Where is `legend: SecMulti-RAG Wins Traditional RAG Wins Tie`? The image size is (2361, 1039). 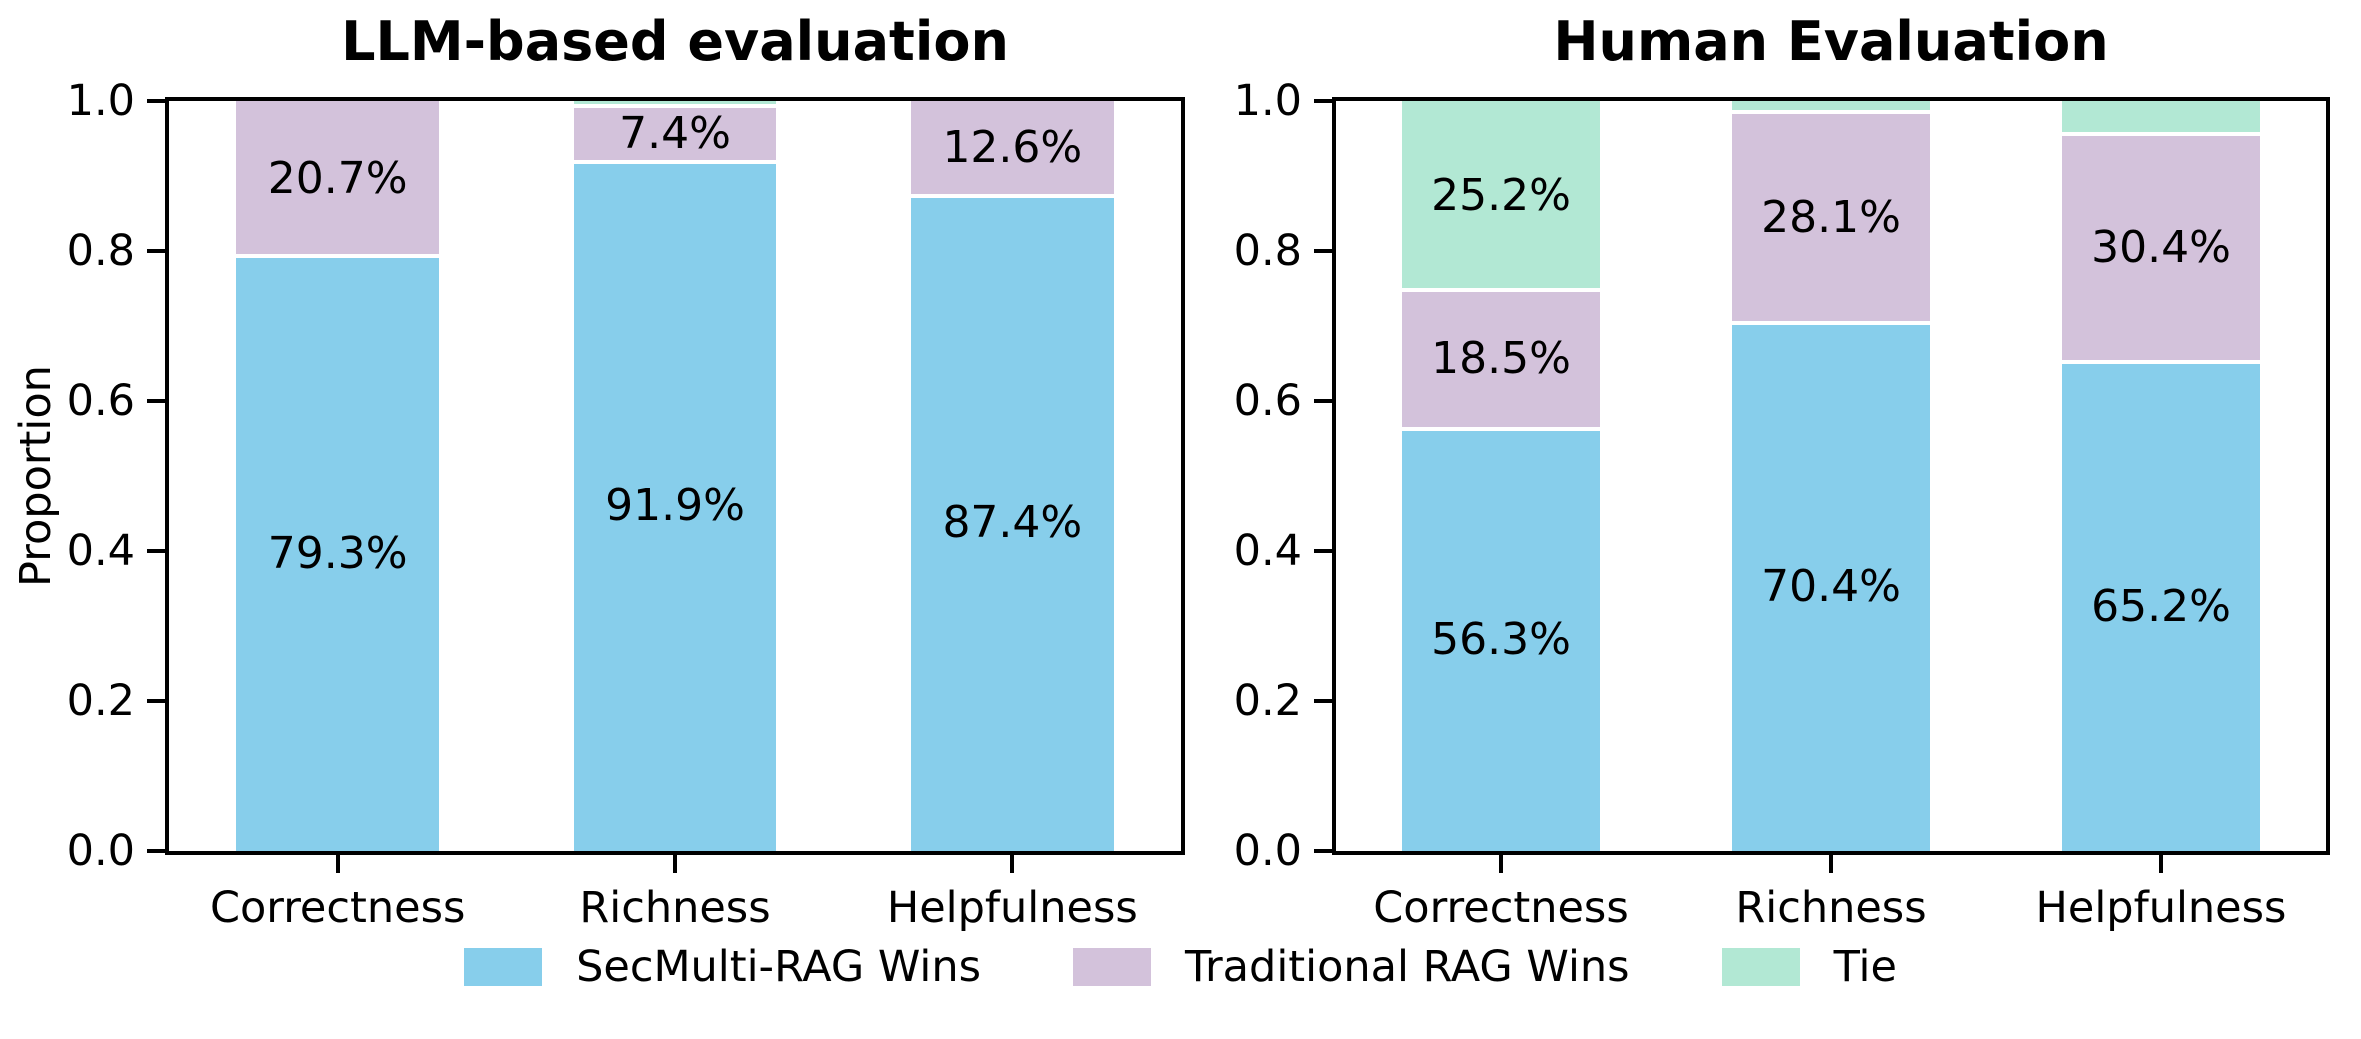 legend: SecMulti-RAG Wins Traditional RAG Wins Tie is located at coordinates (1180, 967).